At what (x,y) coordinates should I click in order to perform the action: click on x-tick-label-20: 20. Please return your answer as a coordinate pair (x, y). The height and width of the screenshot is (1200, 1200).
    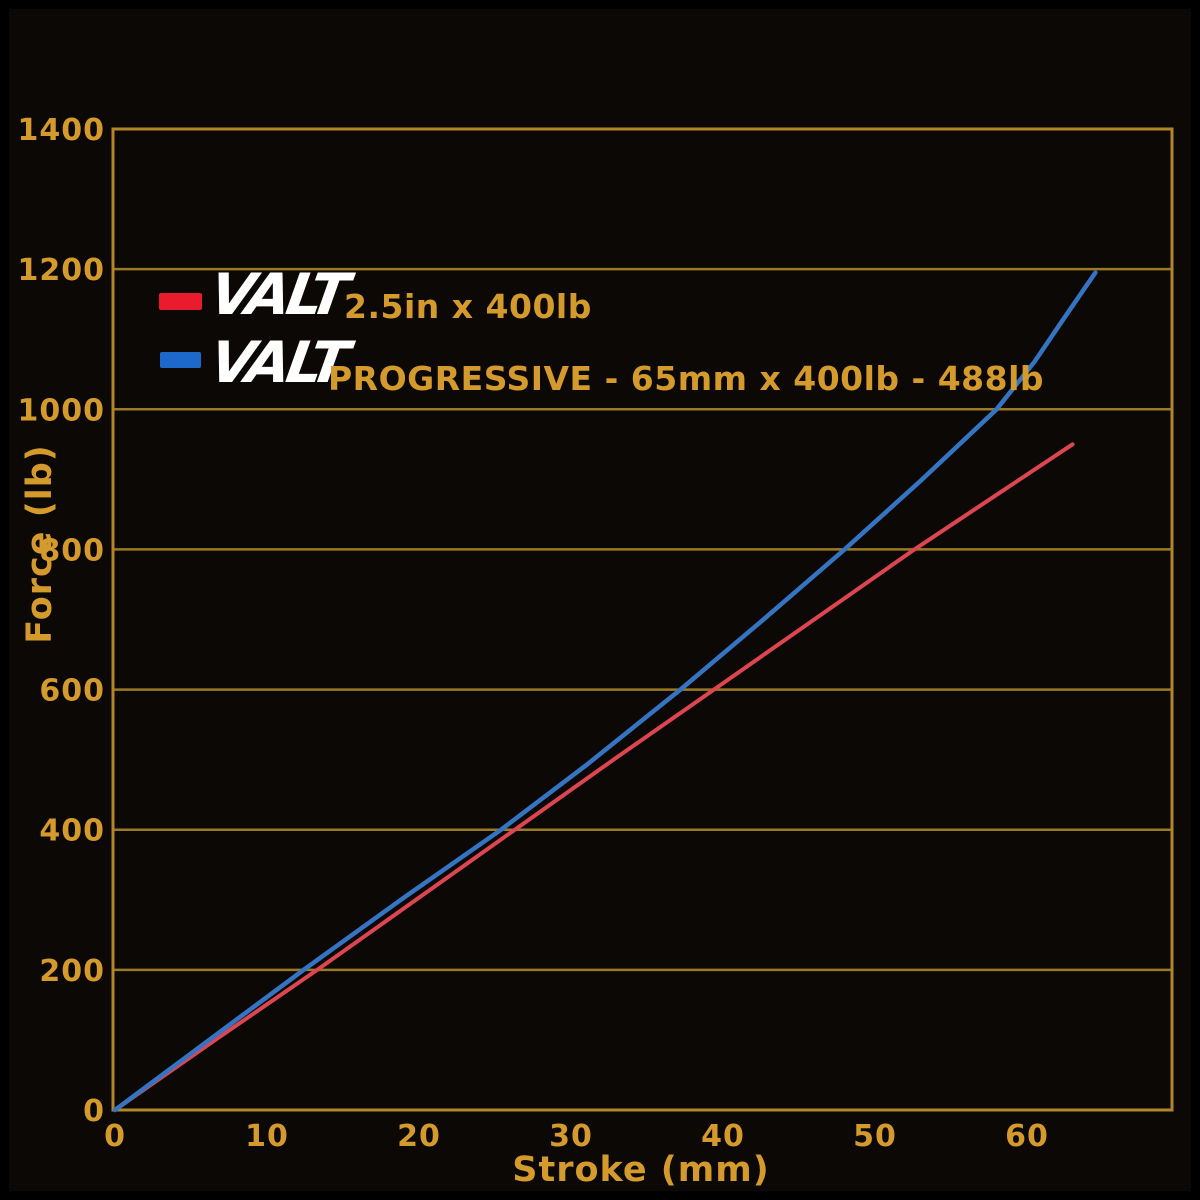
    Looking at the image, I should click on (419, 1136).